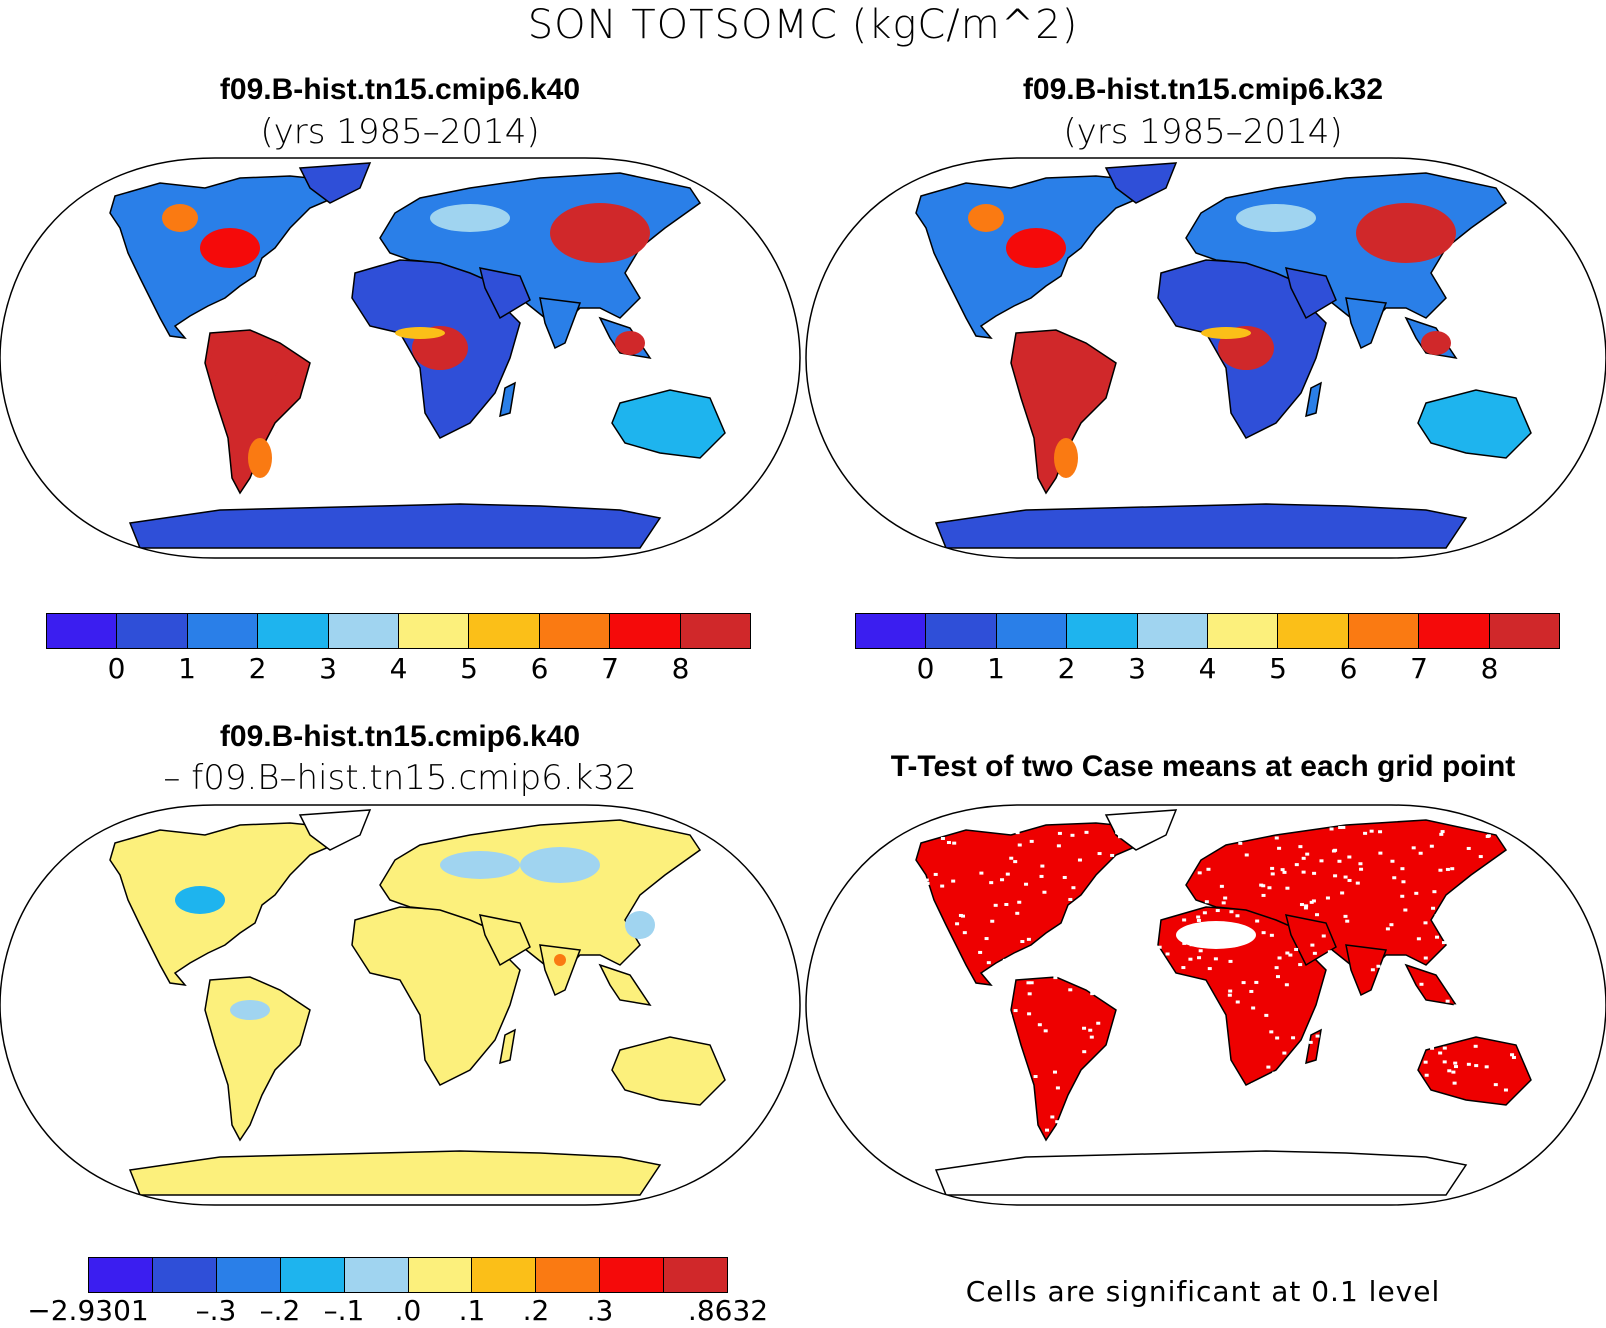 The height and width of the screenshot is (1328, 1606). What do you see at coordinates (216, 1310) in the screenshot?
I see `colorbar-tick-label: –.3` at bounding box center [216, 1310].